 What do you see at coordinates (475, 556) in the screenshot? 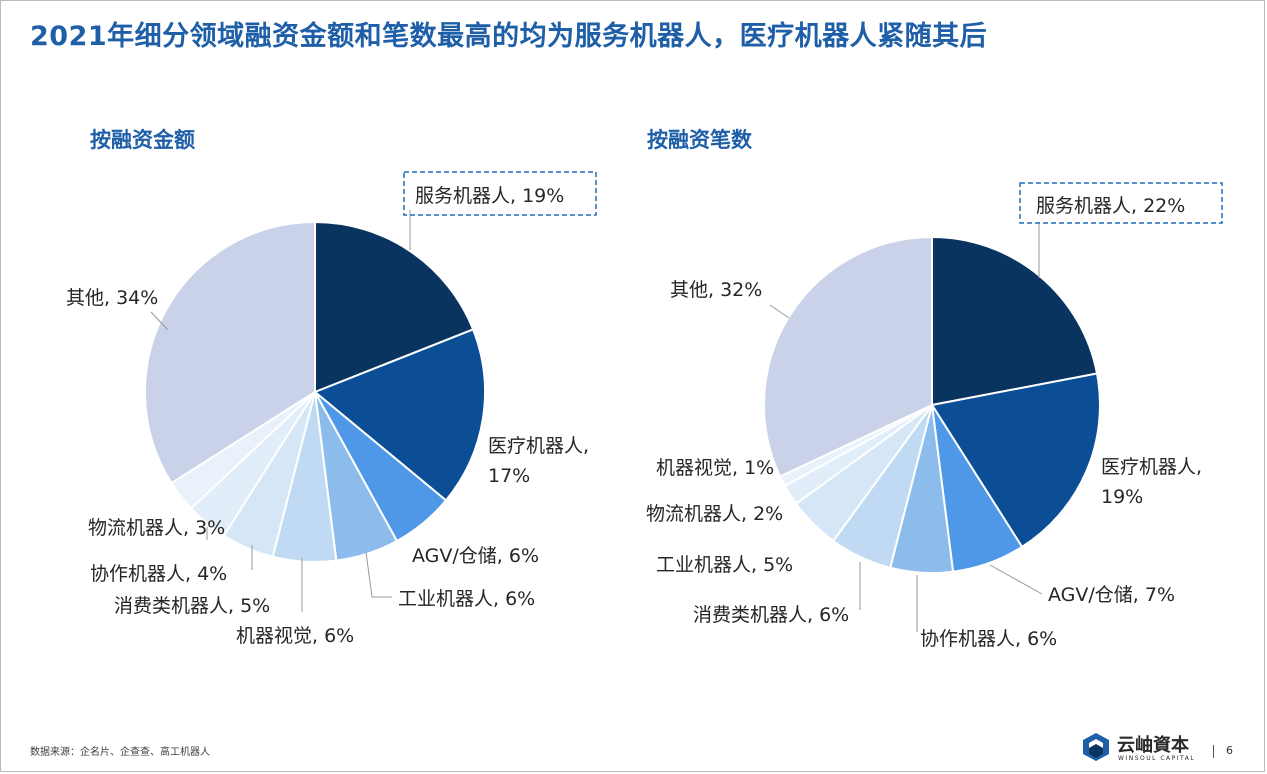
I see `data-label: AGV/仓储, 6%` at bounding box center [475, 556].